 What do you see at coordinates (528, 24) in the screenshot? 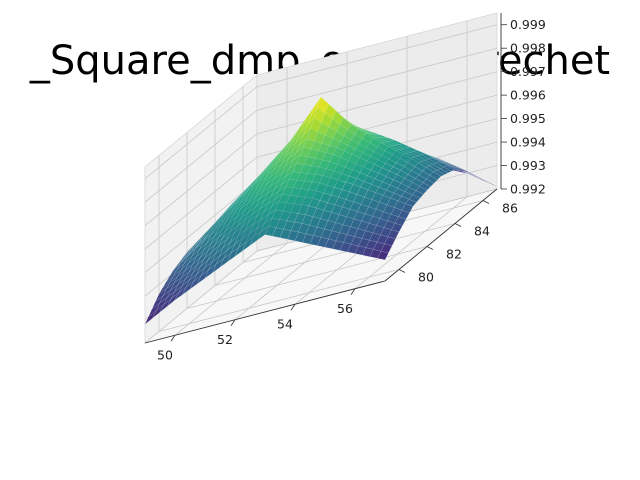
I see `z-tick-label: 0.999` at bounding box center [528, 24].